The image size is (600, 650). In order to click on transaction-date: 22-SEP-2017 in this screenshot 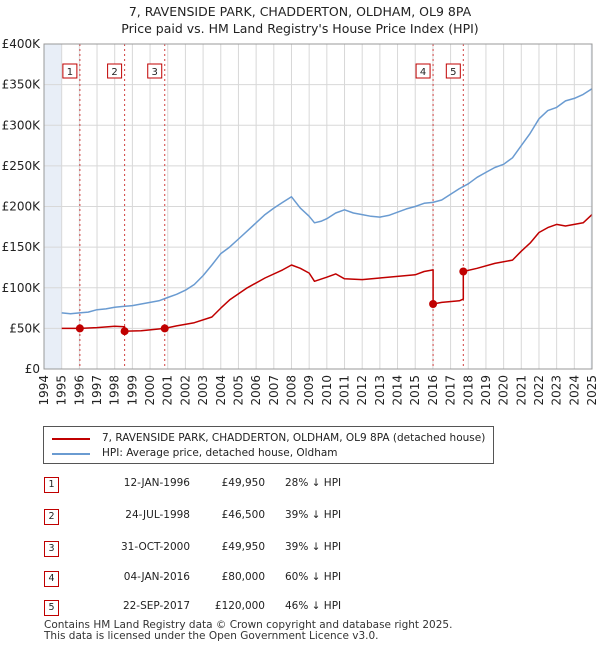, I will do `click(156, 606)`.